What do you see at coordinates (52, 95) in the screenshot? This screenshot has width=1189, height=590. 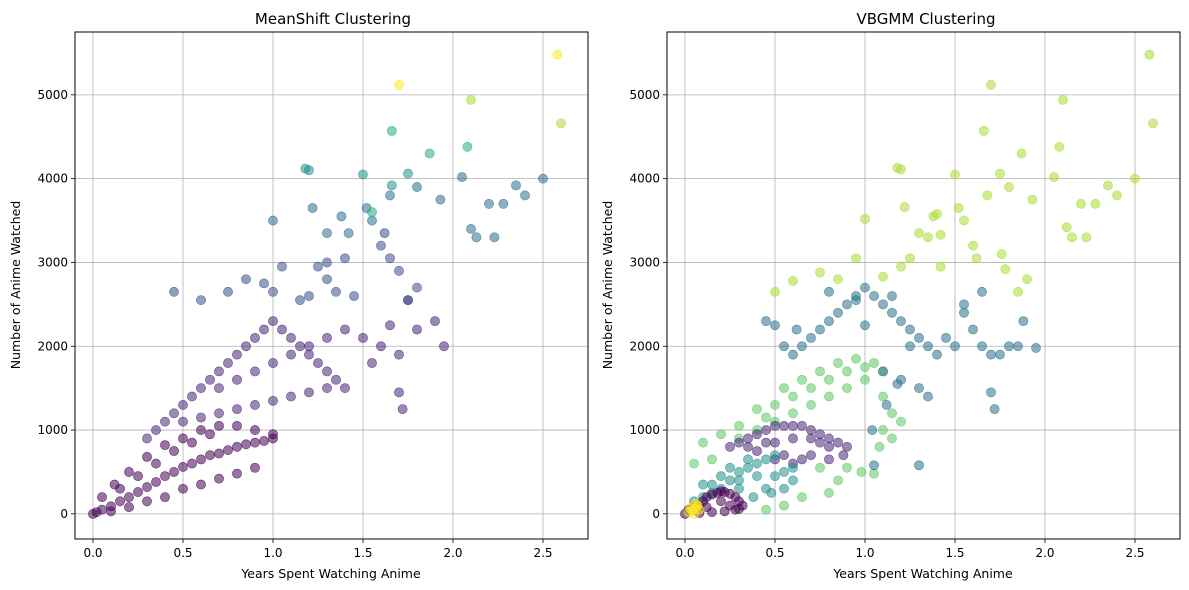 I see `meanshift-y-tick-label: 5000` at bounding box center [52, 95].